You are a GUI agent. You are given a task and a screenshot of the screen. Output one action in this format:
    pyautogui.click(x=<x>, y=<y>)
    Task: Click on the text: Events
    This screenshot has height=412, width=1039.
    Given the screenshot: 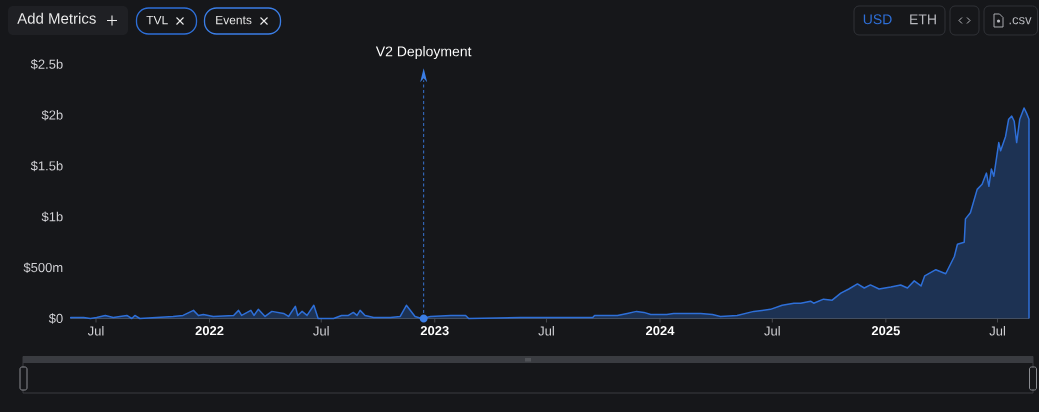 What is the action you would take?
    pyautogui.click(x=234, y=20)
    